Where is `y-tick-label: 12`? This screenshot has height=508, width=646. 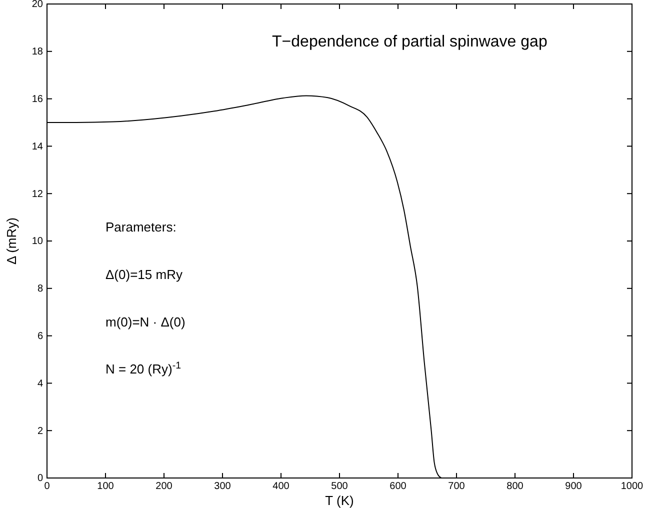
y-tick-label: 12 is located at coordinates (38, 194).